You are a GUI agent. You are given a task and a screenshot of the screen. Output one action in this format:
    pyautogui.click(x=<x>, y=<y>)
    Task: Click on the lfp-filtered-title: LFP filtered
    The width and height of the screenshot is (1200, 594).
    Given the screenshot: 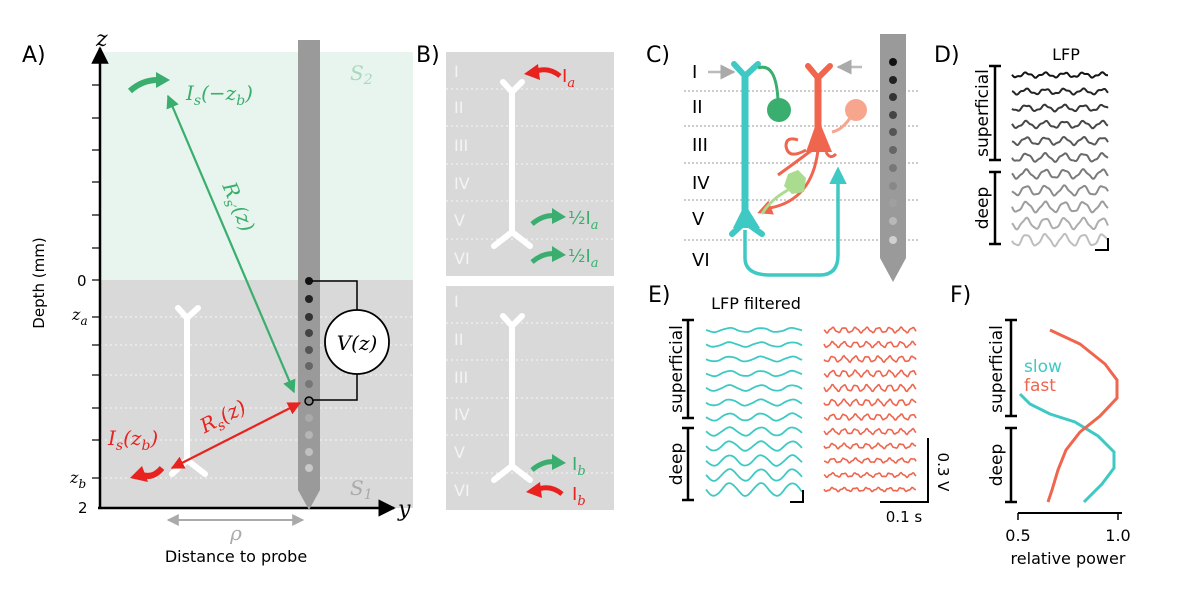 What is the action you would take?
    pyautogui.click(x=756, y=303)
    